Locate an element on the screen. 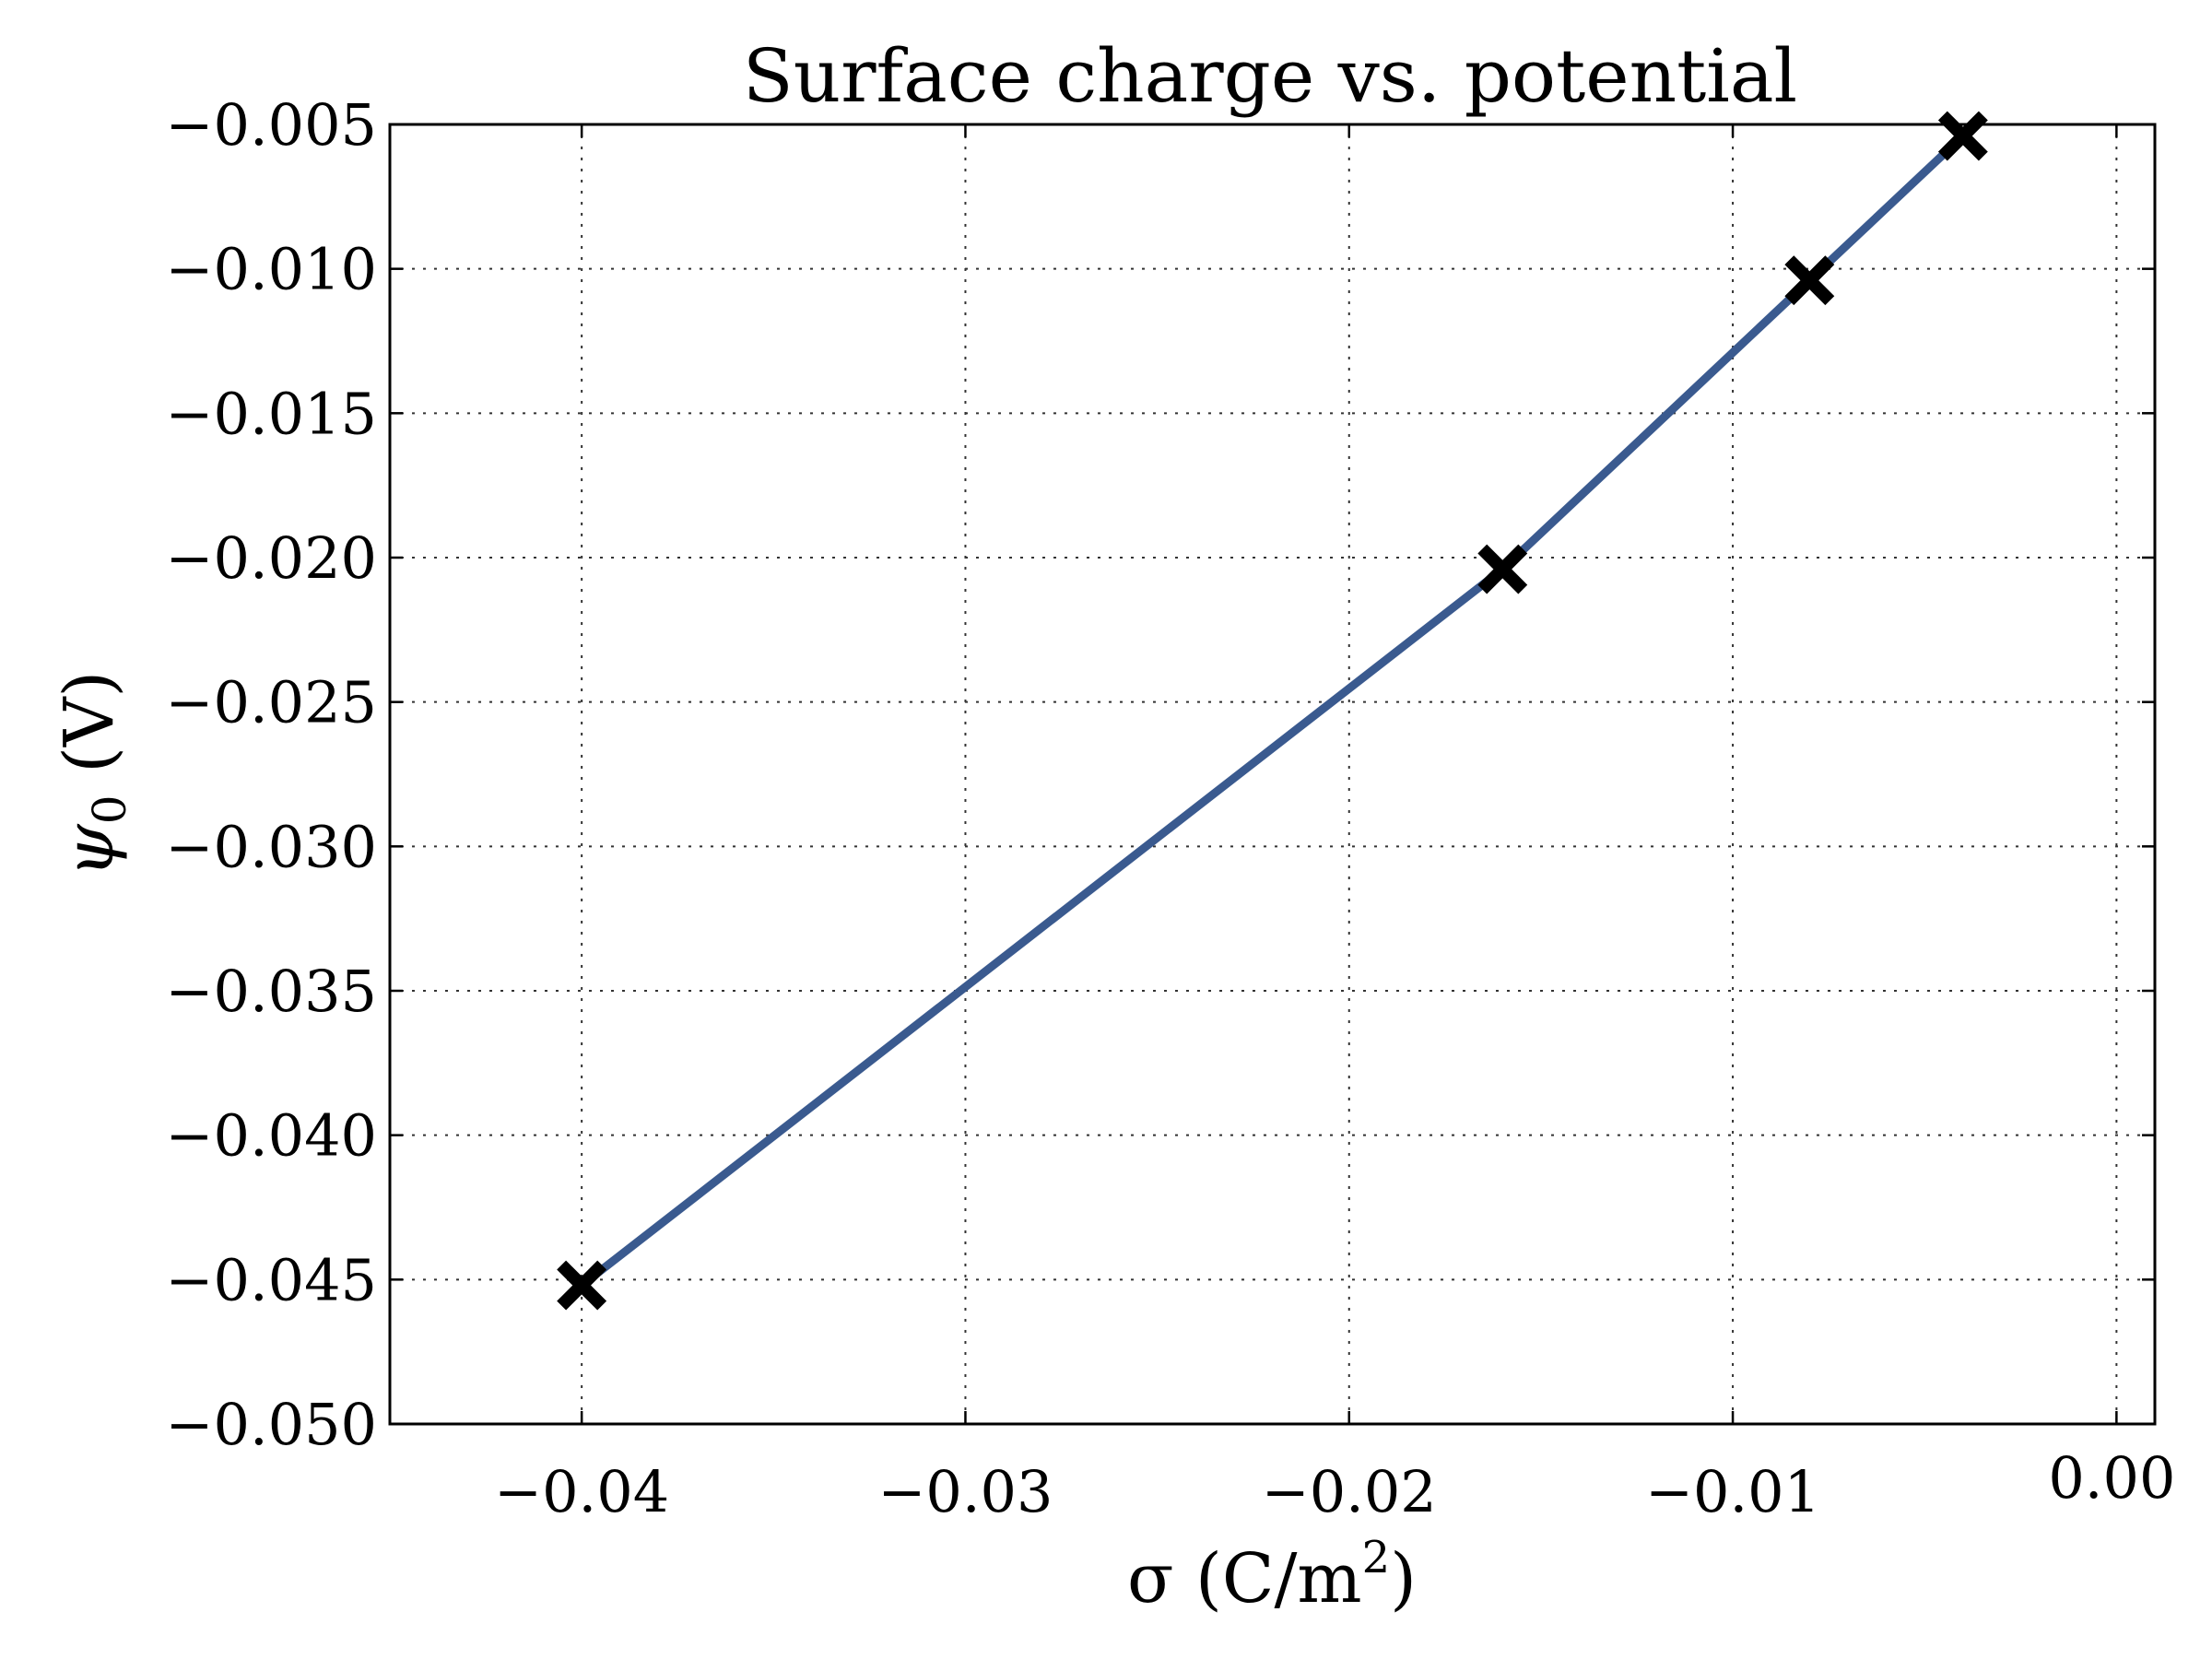  y-tick-label: −0.015 is located at coordinates (271, 413).